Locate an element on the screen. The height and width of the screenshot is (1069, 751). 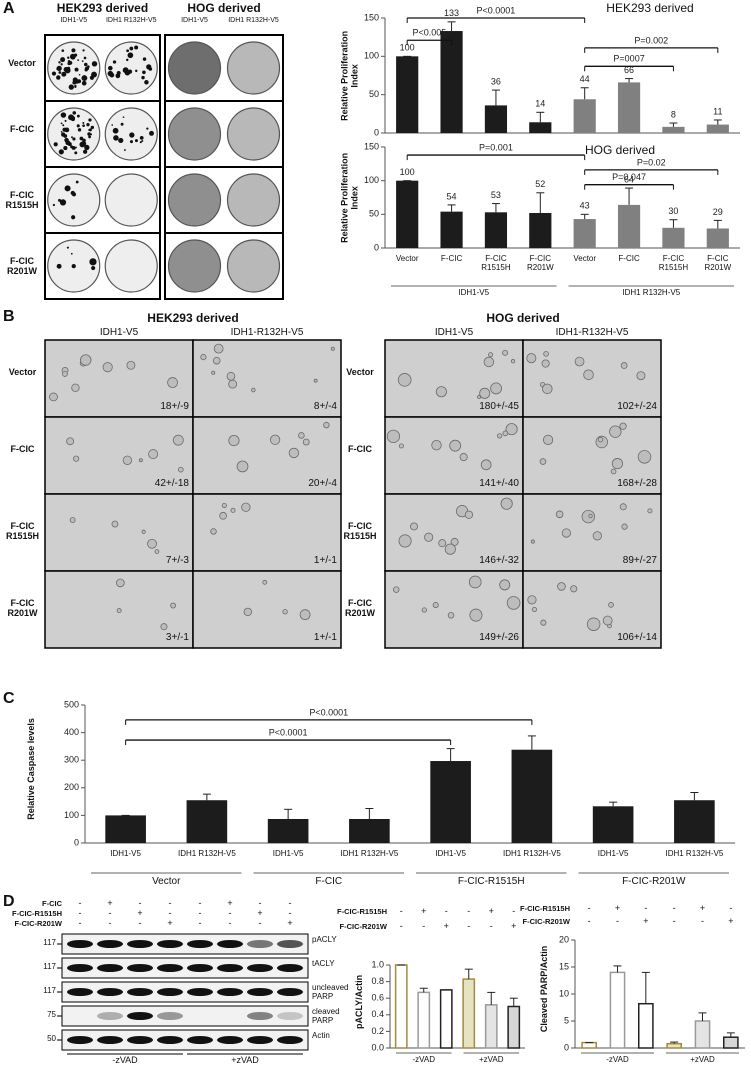
band-label: pACLY is located at coordinates (324, 939).